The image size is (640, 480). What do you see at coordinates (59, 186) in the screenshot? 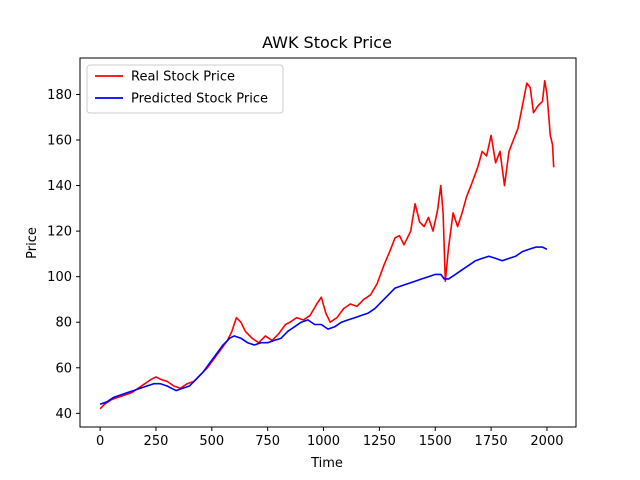
I see `y-tick-label: 140` at bounding box center [59, 186].